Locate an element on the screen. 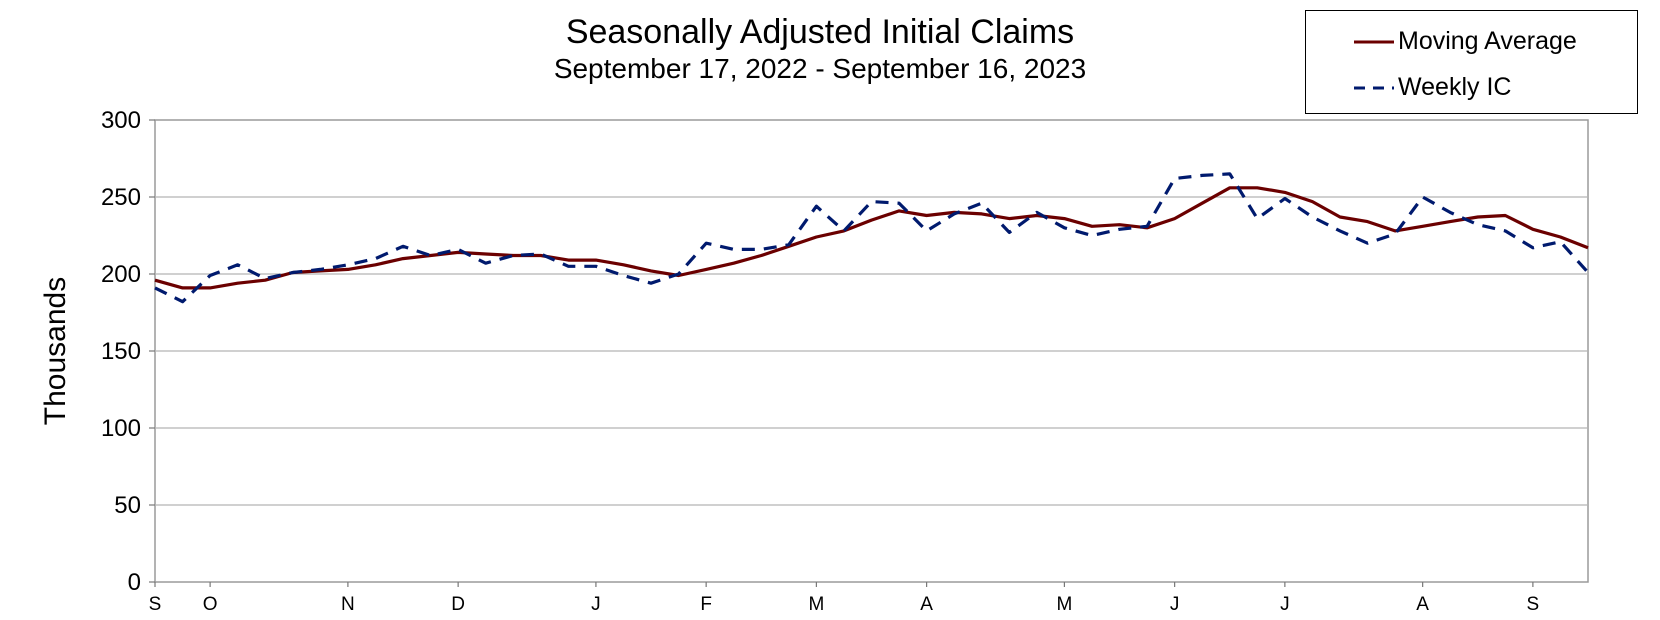 This screenshot has height=620, width=1660. legend-item-weekly-ic: Weekly IC is located at coordinates (1432, 87).